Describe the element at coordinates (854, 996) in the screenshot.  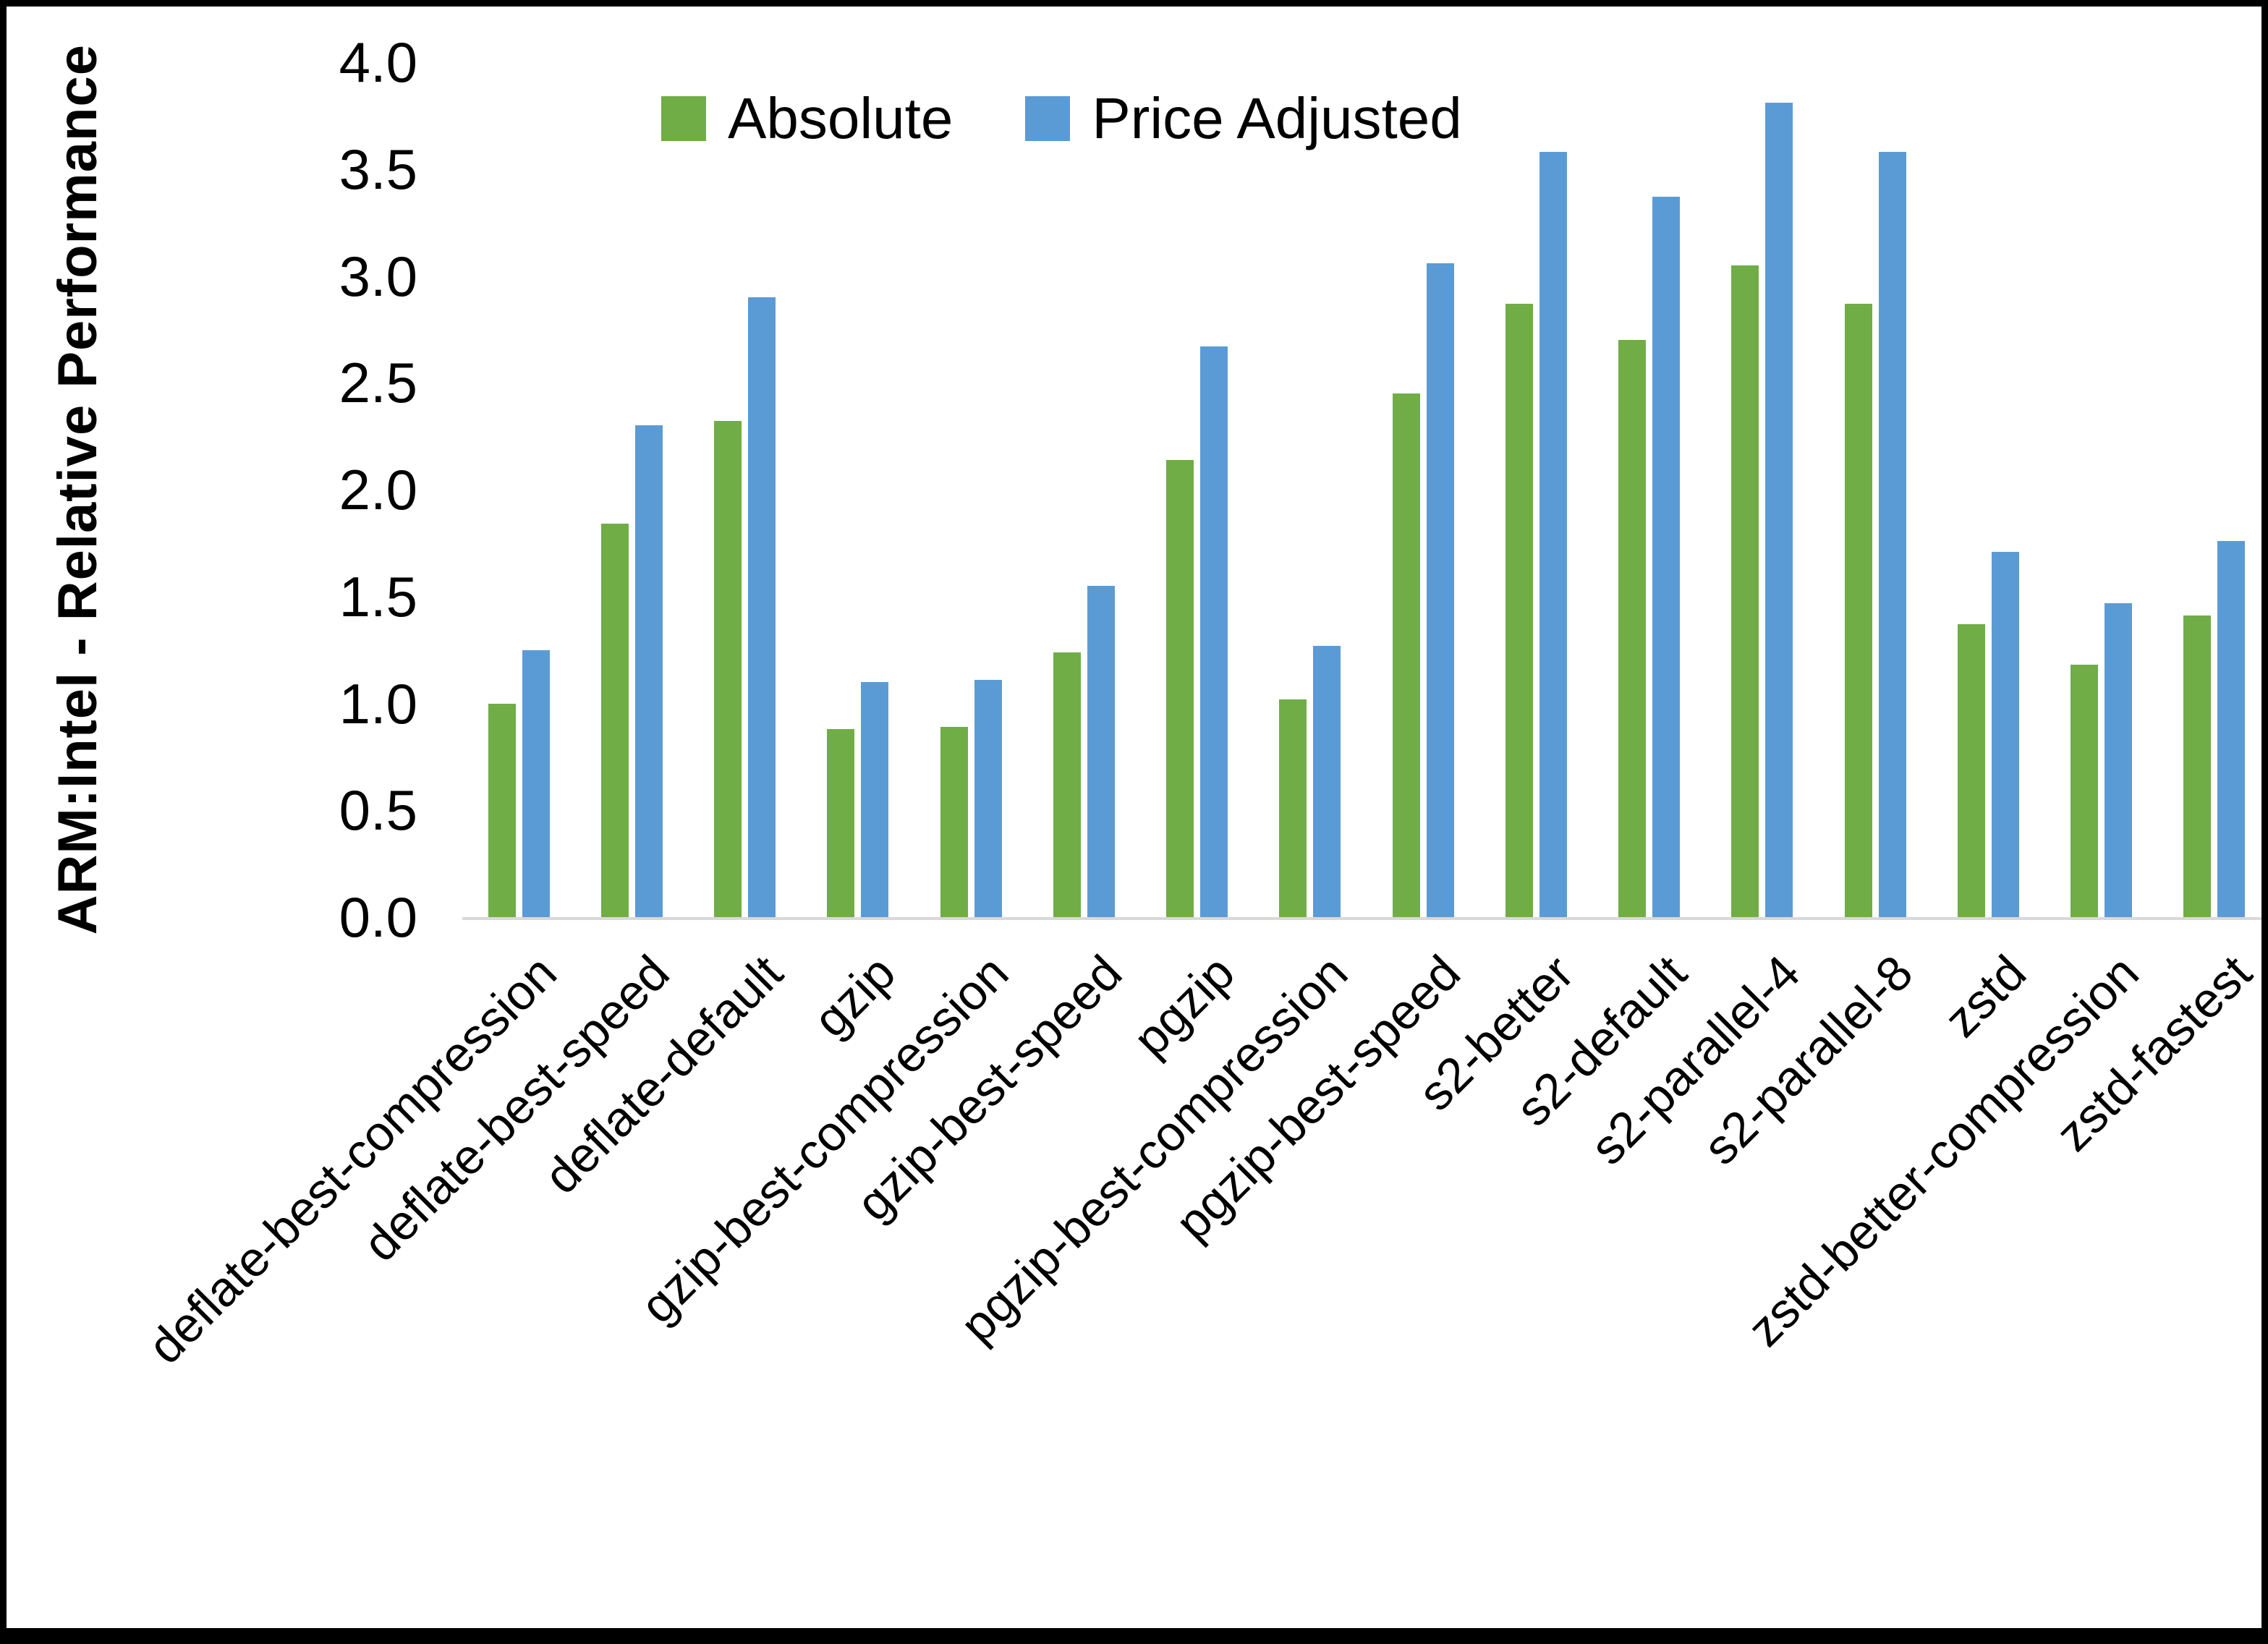
I see `x-axis-label-gzip: gzip` at that location.